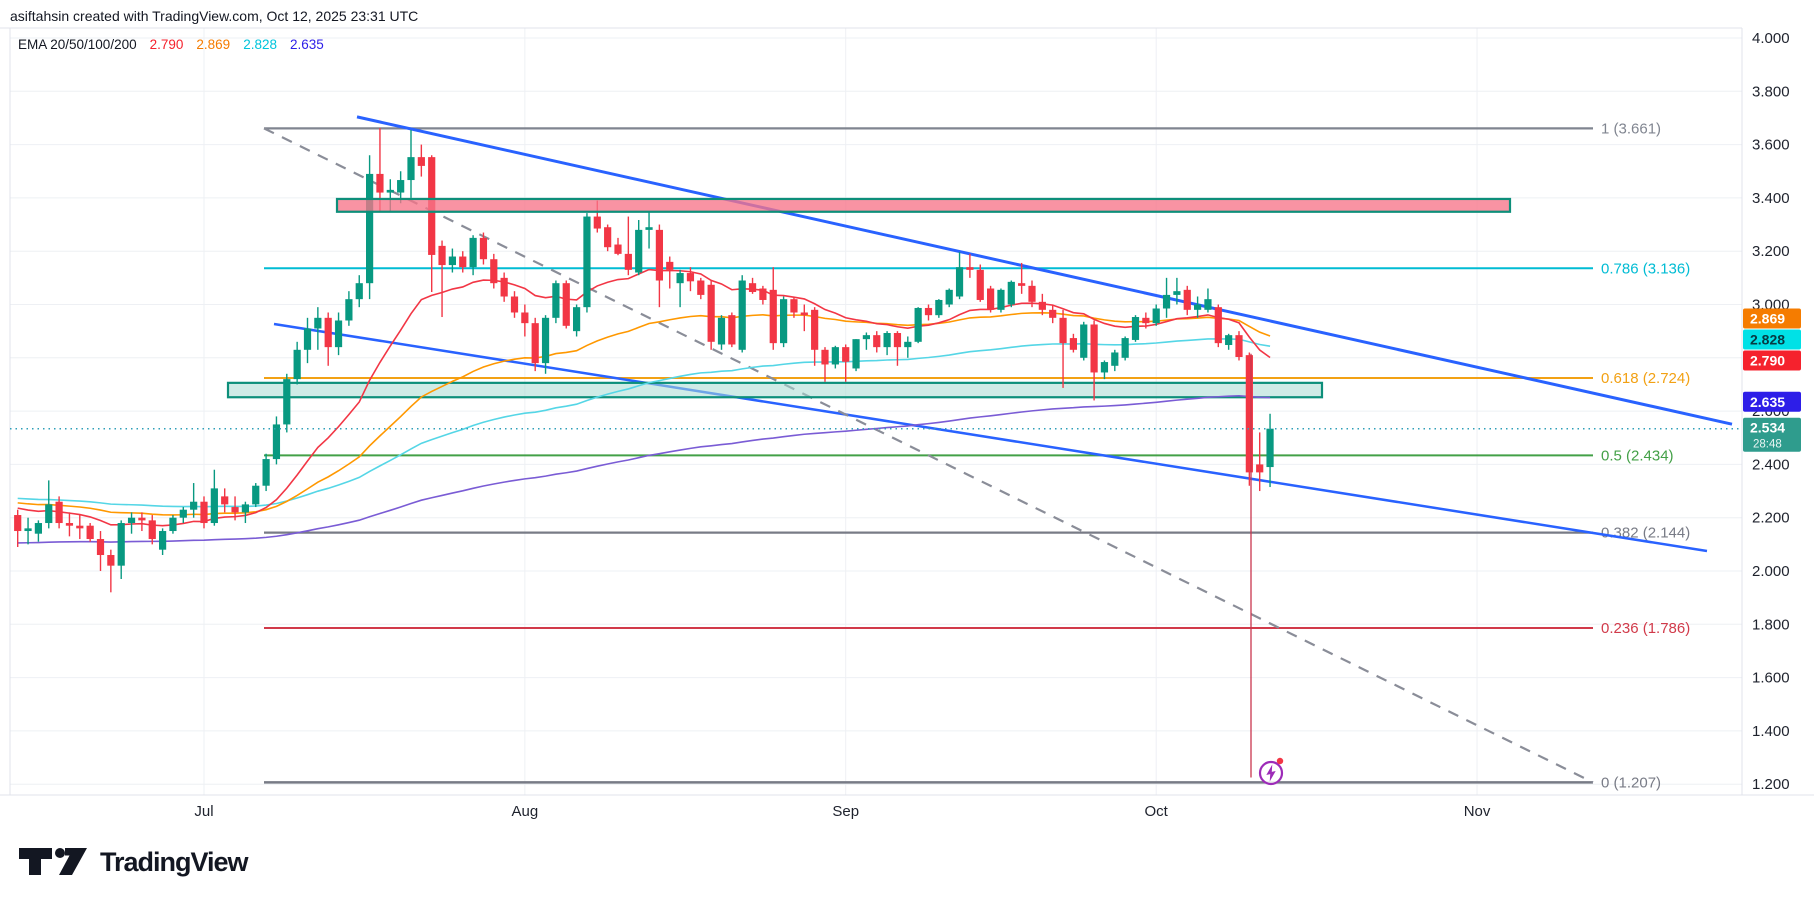 The image size is (1814, 900). Describe the element at coordinates (133, 862) in the screenshot. I see `tradingview-branding: TradingView` at that location.